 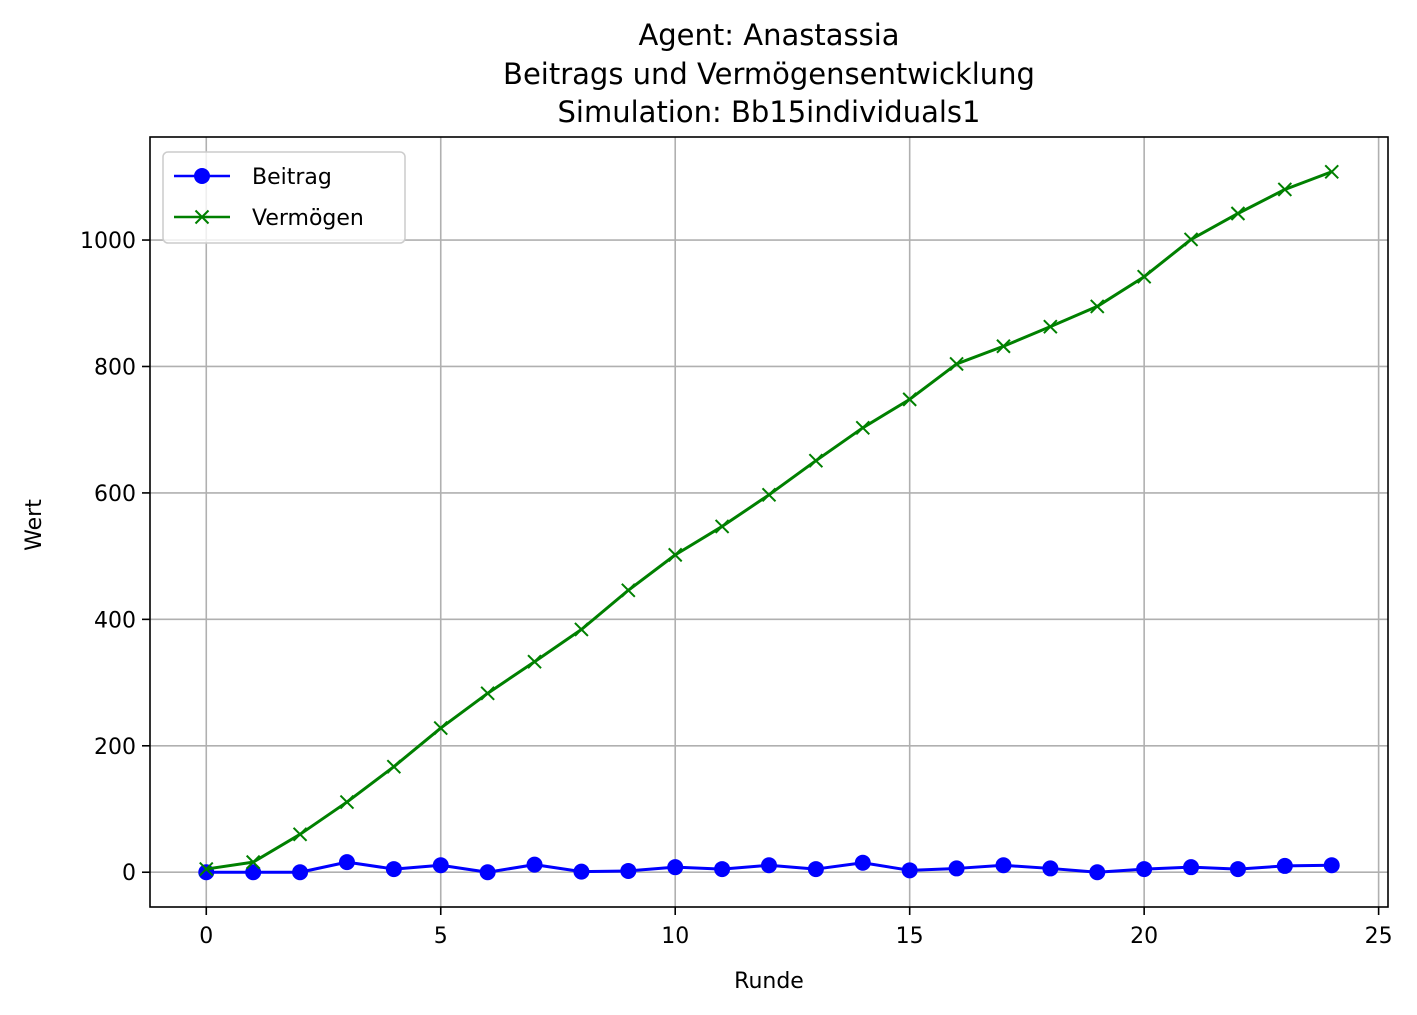 What do you see at coordinates (108, 241) in the screenshot?
I see `y-tick-label: 1000` at bounding box center [108, 241].